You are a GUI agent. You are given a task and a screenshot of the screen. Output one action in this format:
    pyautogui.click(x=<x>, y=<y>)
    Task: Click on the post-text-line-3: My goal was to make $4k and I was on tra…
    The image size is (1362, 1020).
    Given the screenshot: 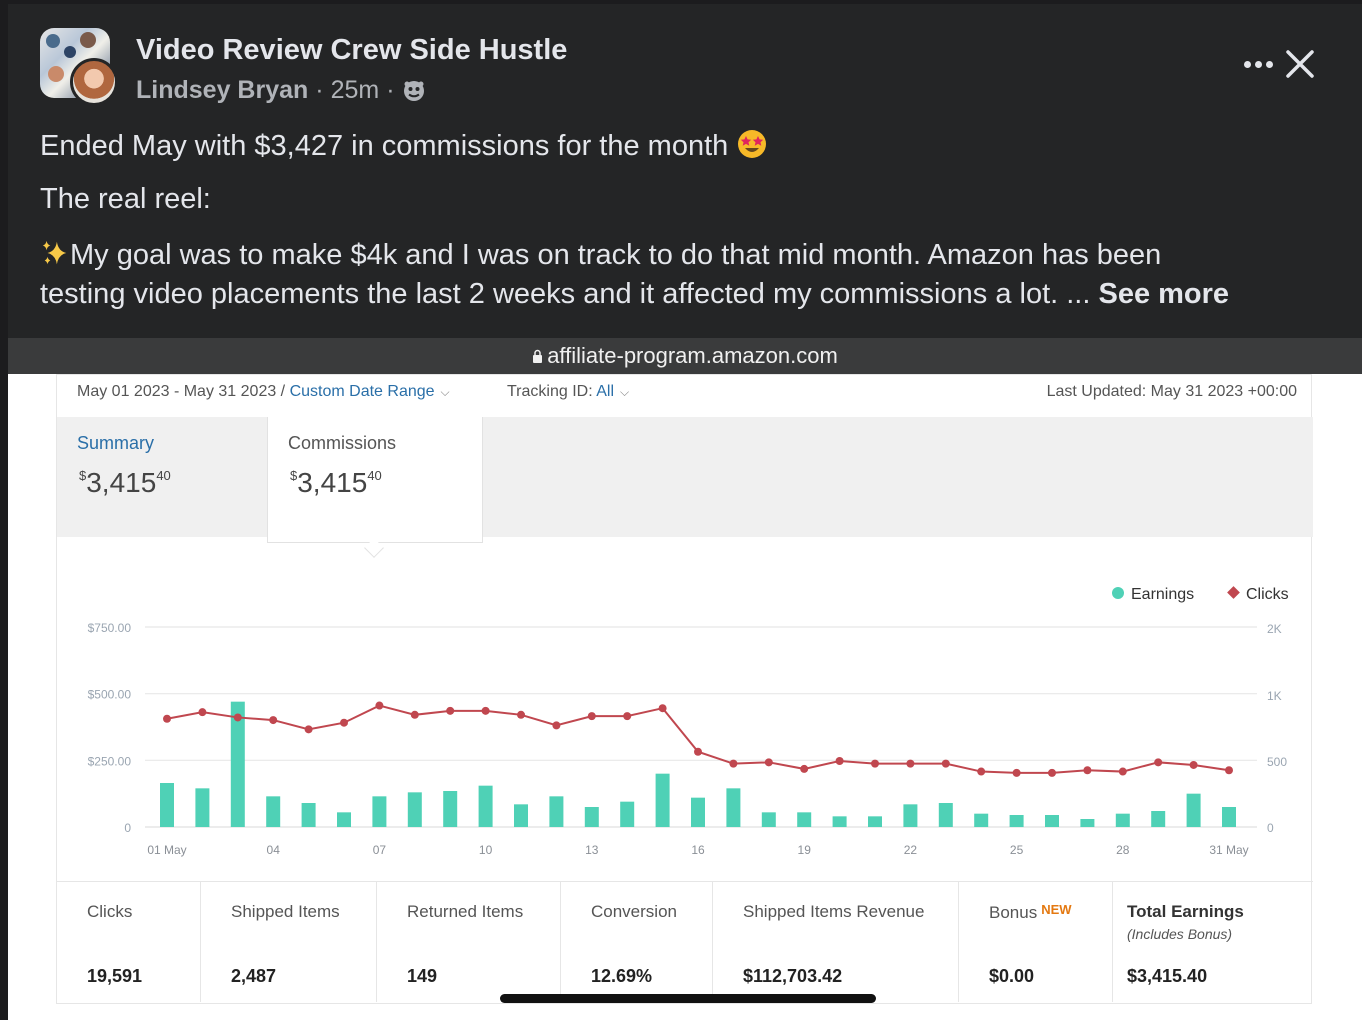 What is the action you would take?
    pyautogui.click(x=600, y=255)
    